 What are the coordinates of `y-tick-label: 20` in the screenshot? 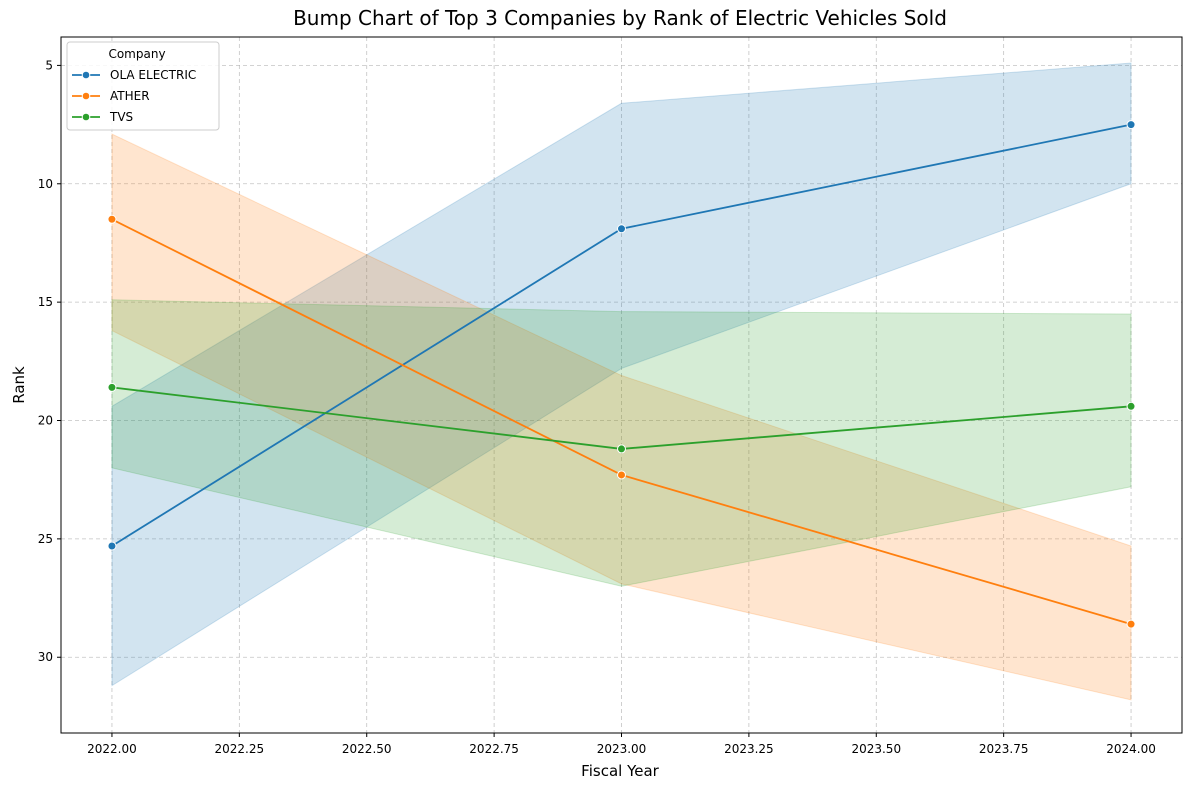 It's located at (45, 421).